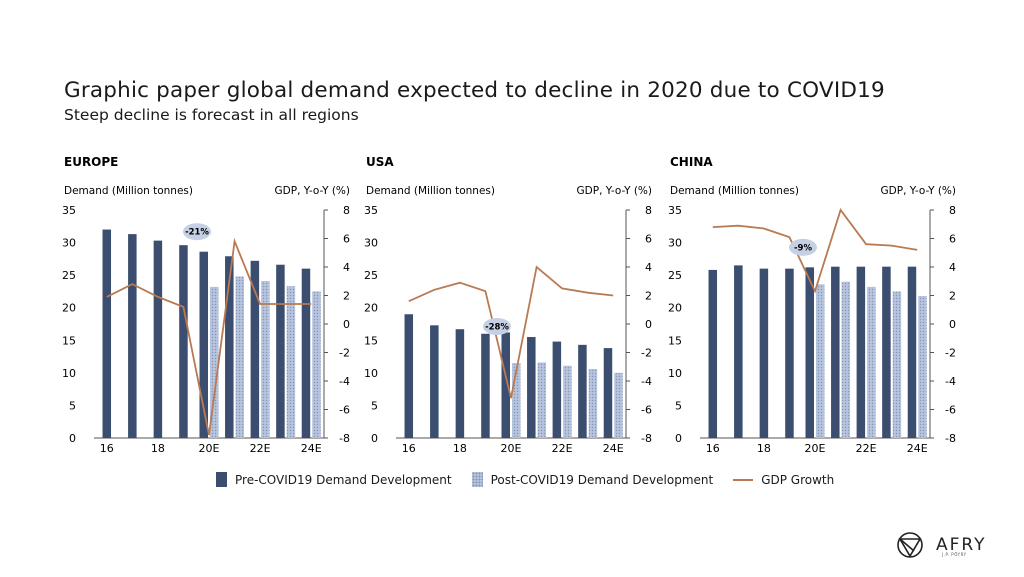  I want to click on callout-label: -9%, so click(803, 248).